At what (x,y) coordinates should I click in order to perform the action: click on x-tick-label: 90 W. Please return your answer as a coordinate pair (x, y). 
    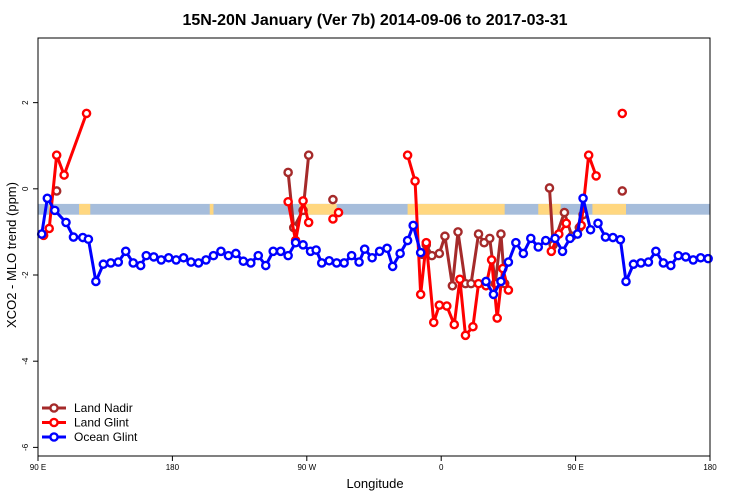
    Looking at the image, I should click on (306, 467).